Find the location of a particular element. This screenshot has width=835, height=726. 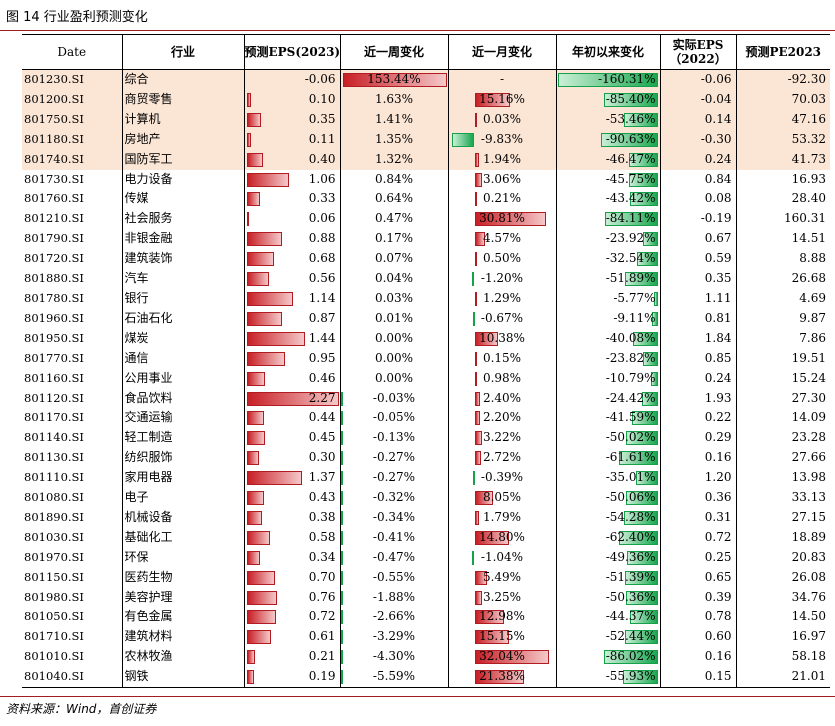

cell-industry: 轻工制造 is located at coordinates (182, 438).